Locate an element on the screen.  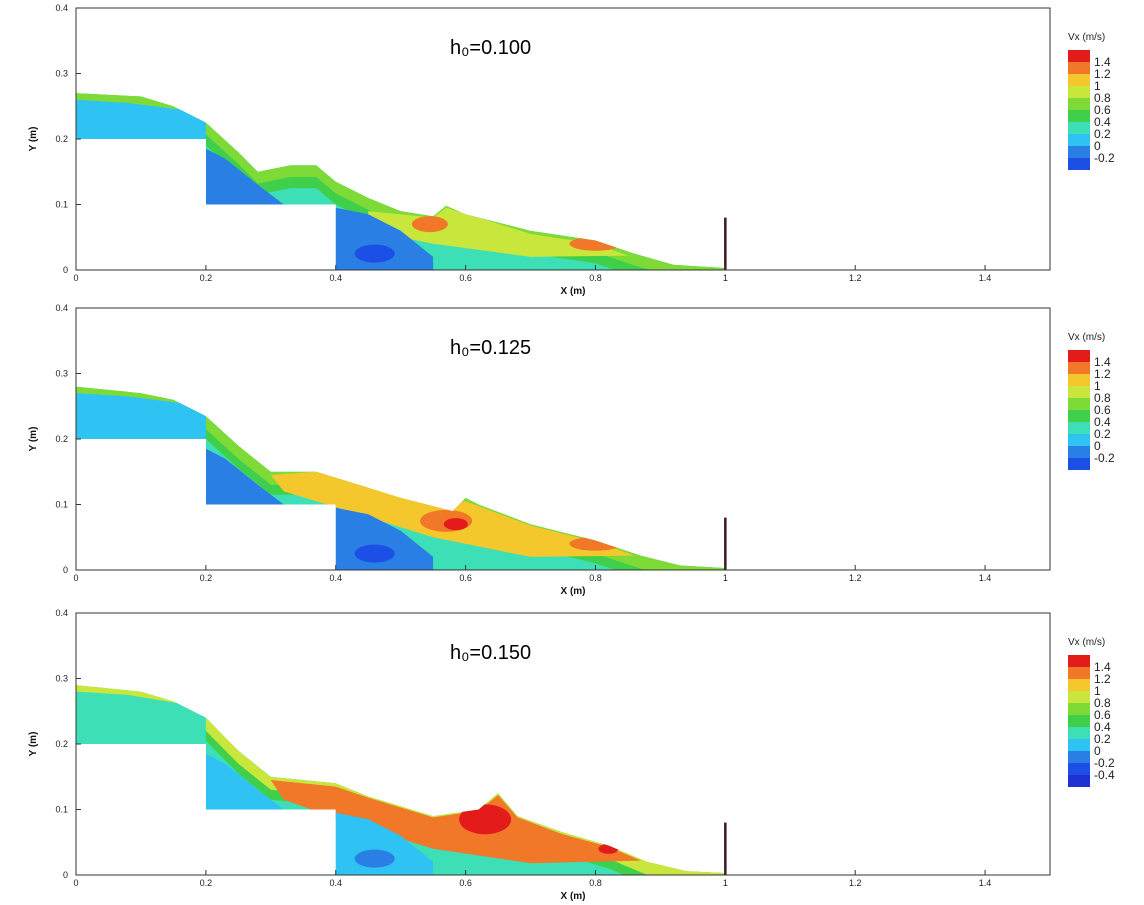
legend-entry: 1 is located at coordinates (1097, 386).